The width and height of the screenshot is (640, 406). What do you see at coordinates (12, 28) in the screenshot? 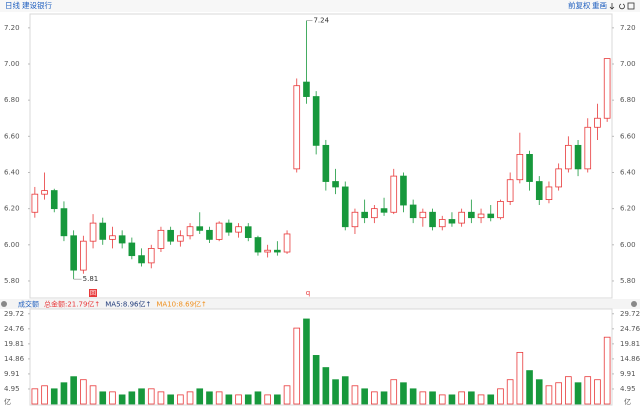
I see `y-tick-label: 7.20` at bounding box center [12, 28].